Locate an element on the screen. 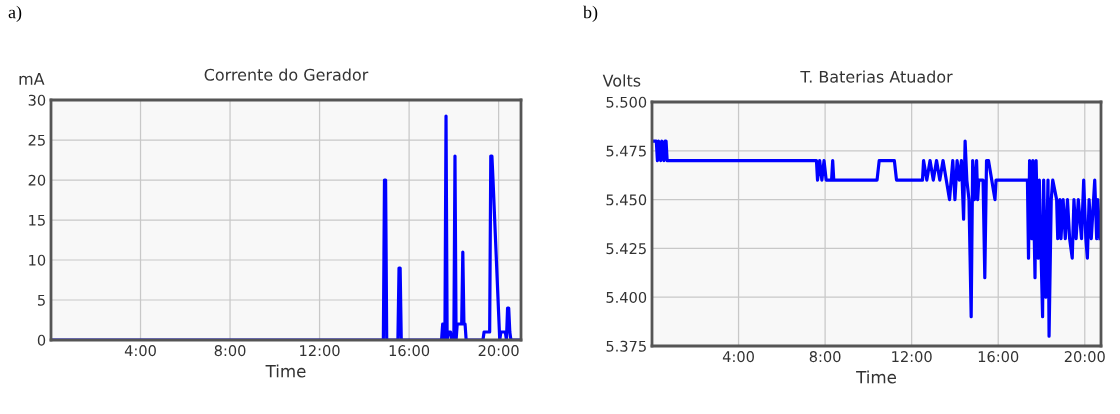  y-tick-label: 5.500 is located at coordinates (626, 102).